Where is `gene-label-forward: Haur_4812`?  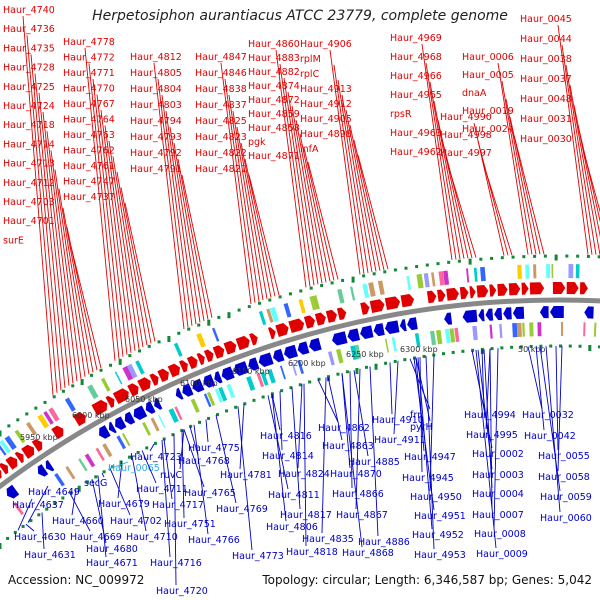
gene-label-forward: Haur_4812 is located at coordinates (156, 57).